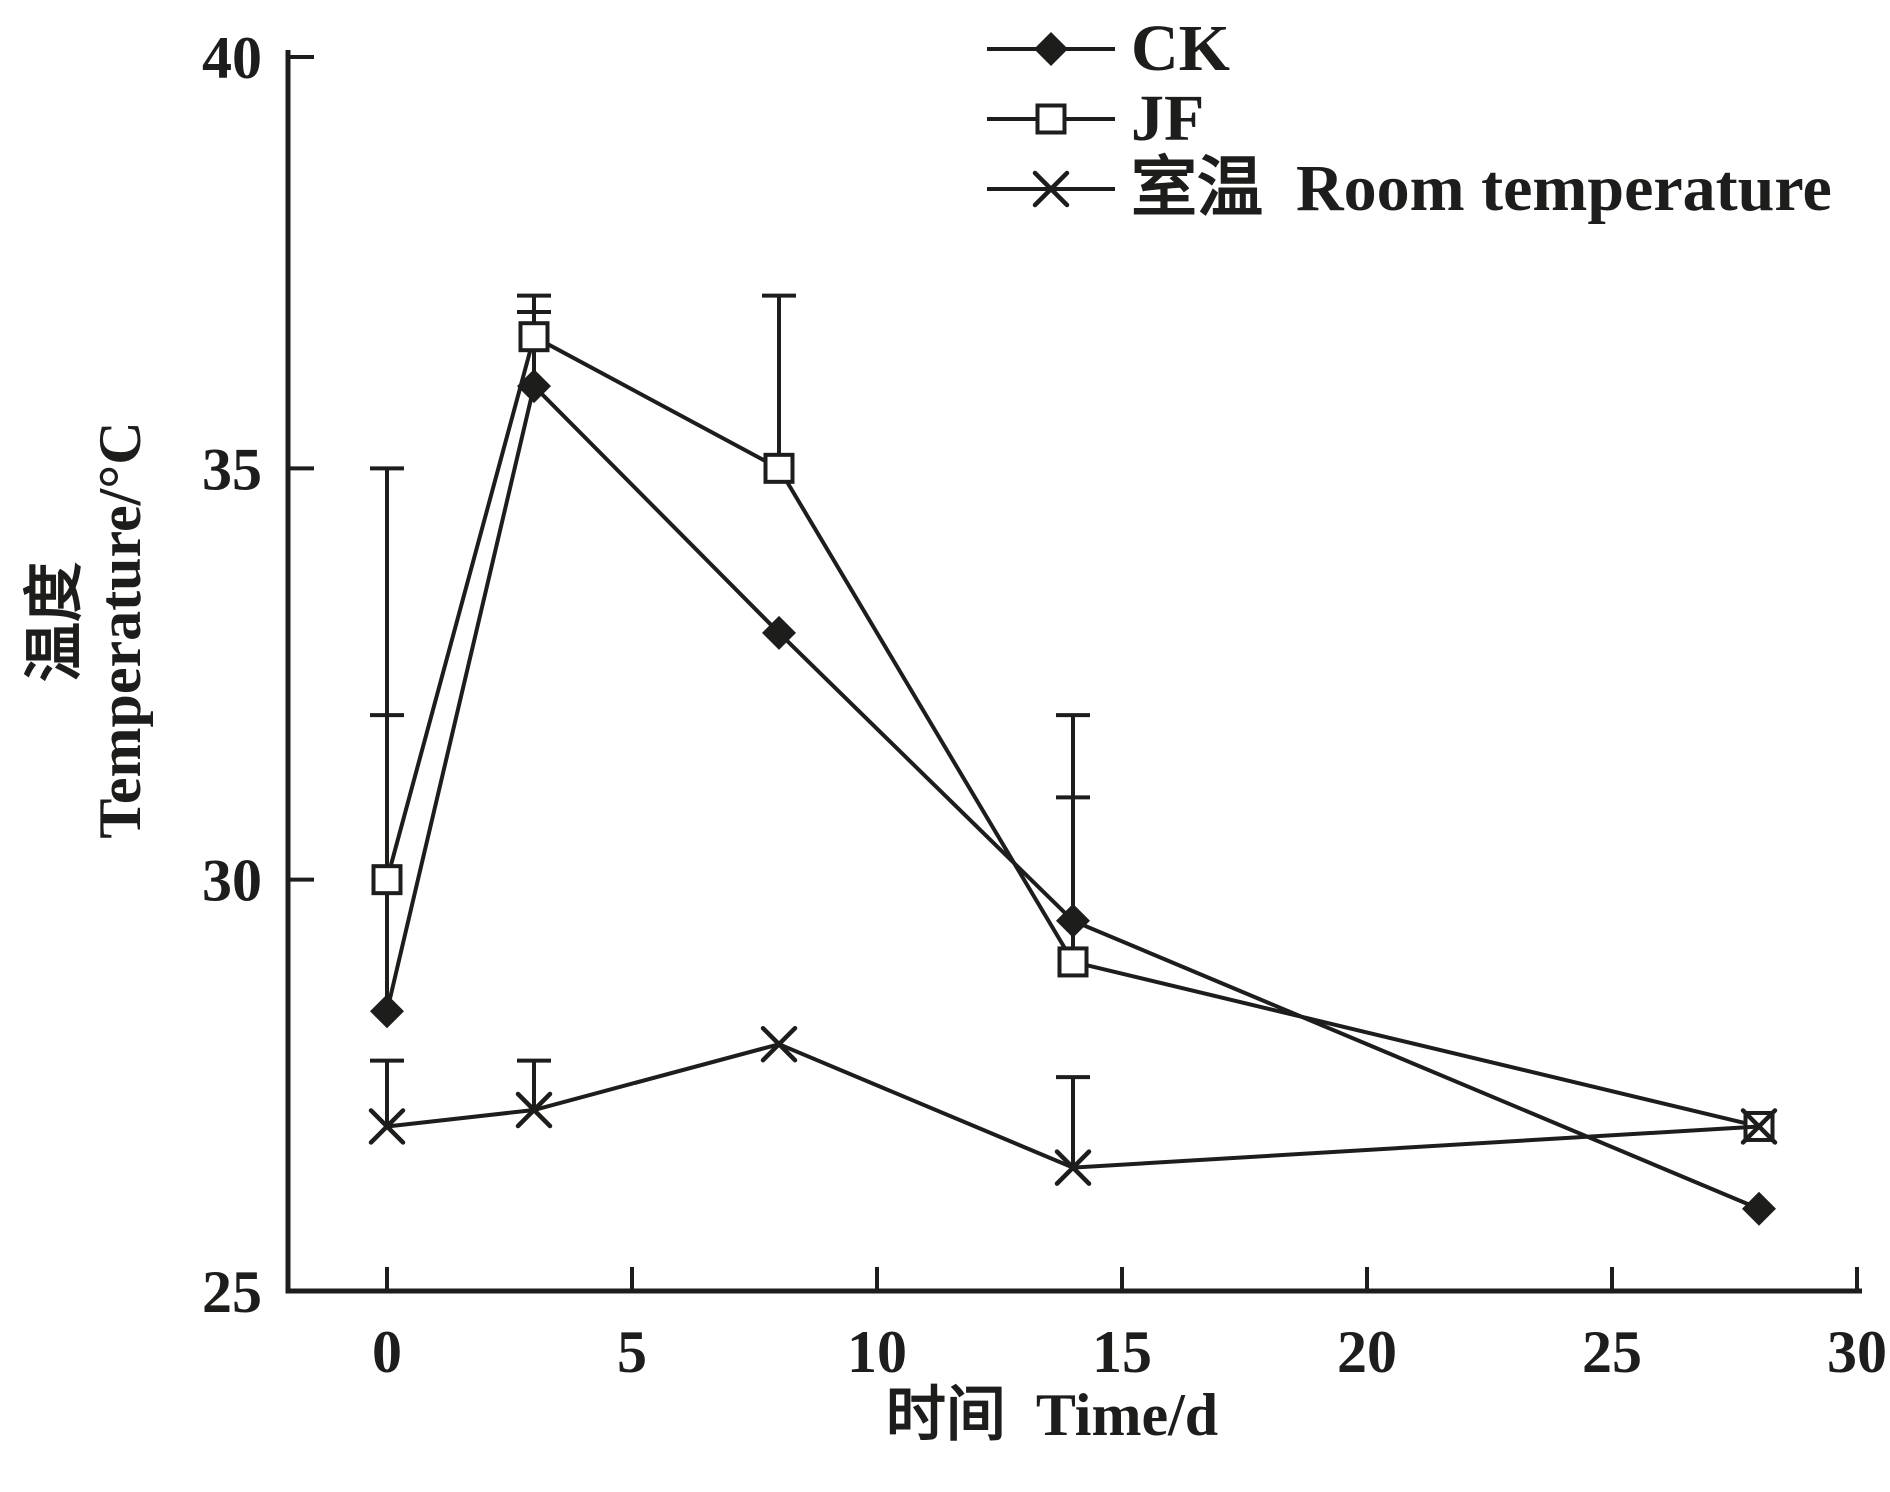 The image size is (1890, 1492). I want to click on y-tick-label: 25, so click(232, 1292).